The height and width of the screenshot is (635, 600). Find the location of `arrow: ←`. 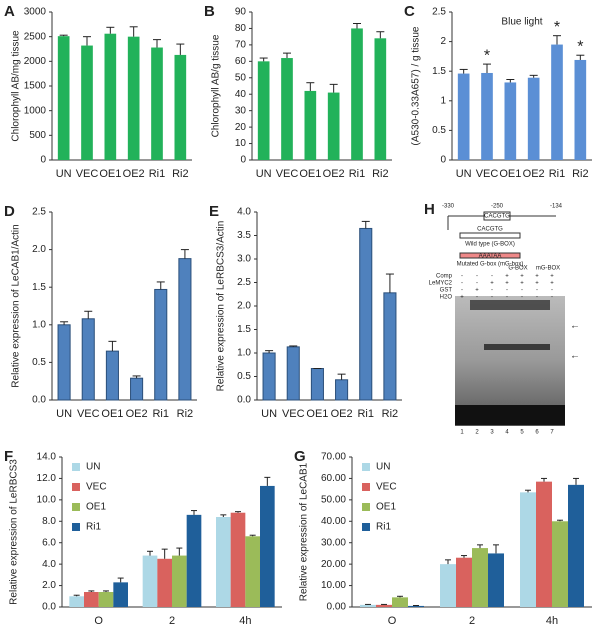

arrow: ← is located at coordinates (575, 326).